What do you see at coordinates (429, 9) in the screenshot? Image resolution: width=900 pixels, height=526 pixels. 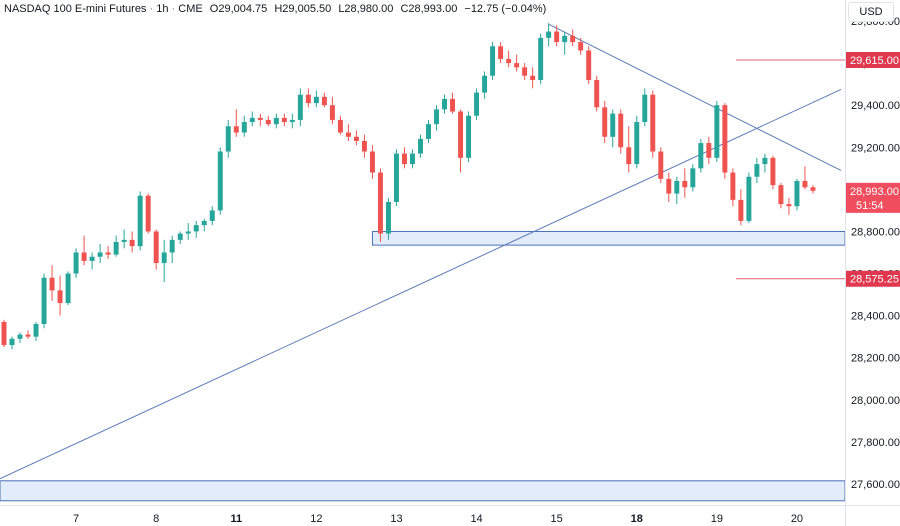 I see `close-value: C28,993.00` at bounding box center [429, 9].